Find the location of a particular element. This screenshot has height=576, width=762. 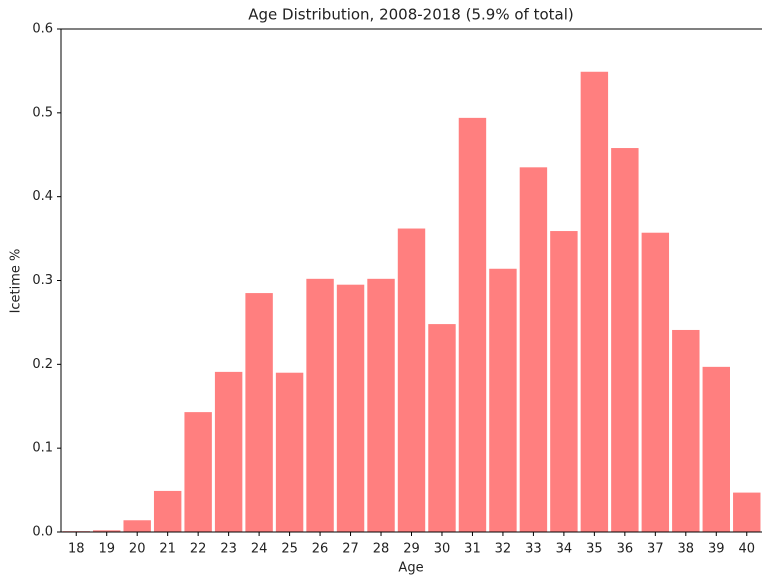

y-tick-label: 0.6 is located at coordinates (42, 29).